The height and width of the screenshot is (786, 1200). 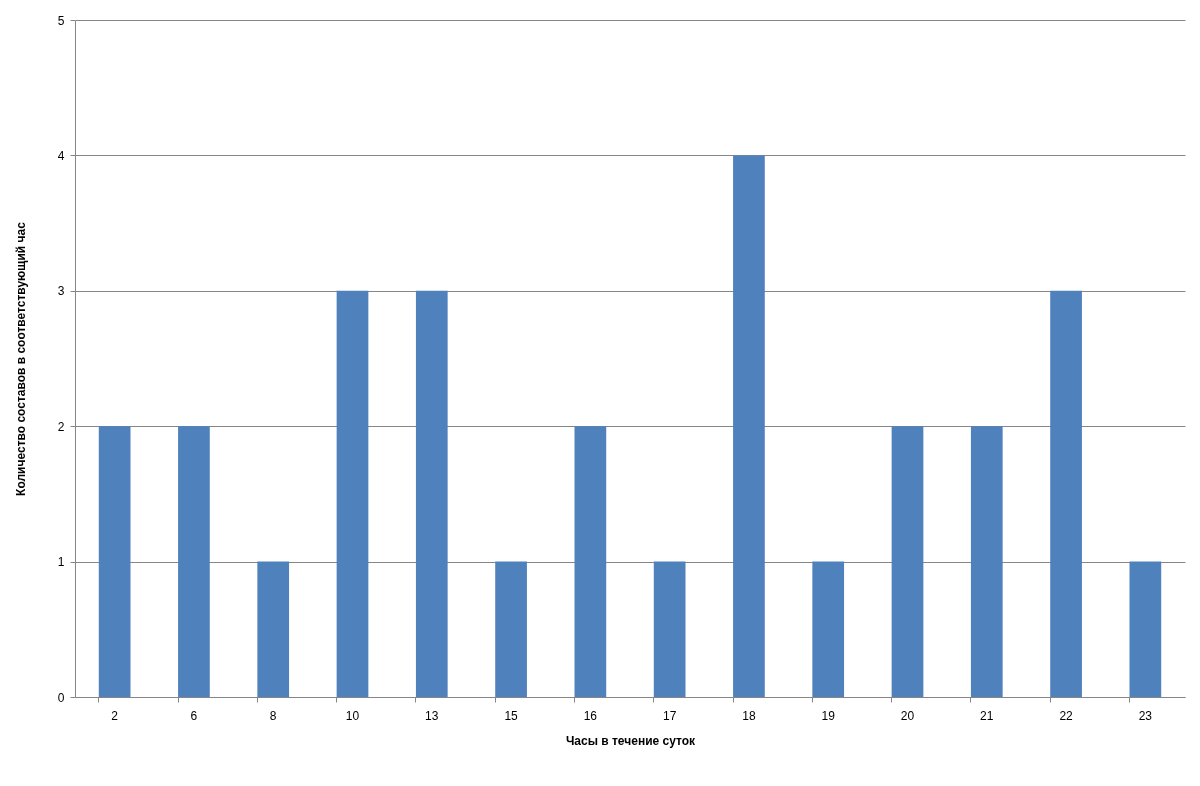 I want to click on x-axis-title: Часы в течение суток, so click(x=631, y=740).